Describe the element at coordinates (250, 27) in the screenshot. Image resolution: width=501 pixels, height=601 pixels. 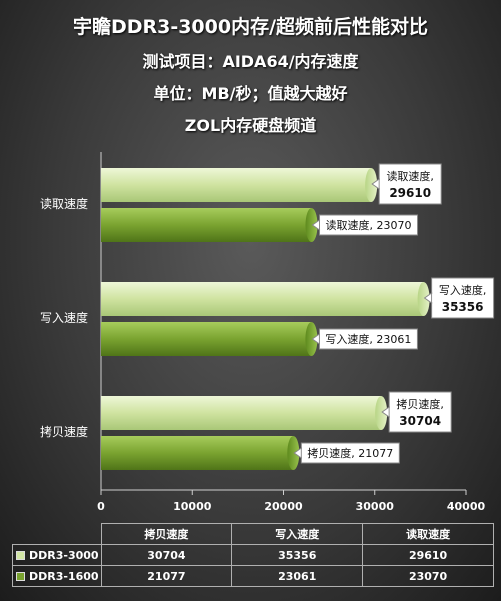
I see `chart-title: 宇瞻DDR3-3000内存/超频前后性能对比` at that location.